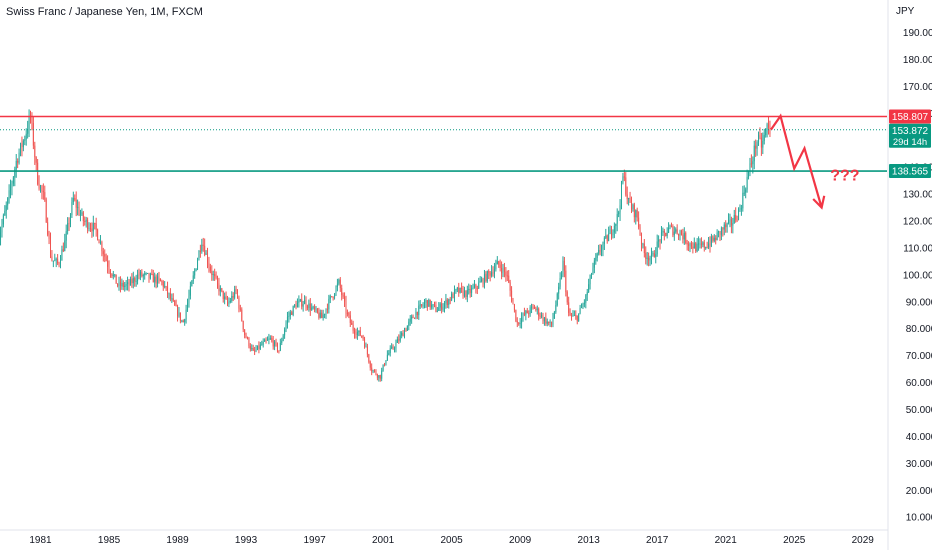  I want to click on x-tick-label: 2001, so click(383, 540).